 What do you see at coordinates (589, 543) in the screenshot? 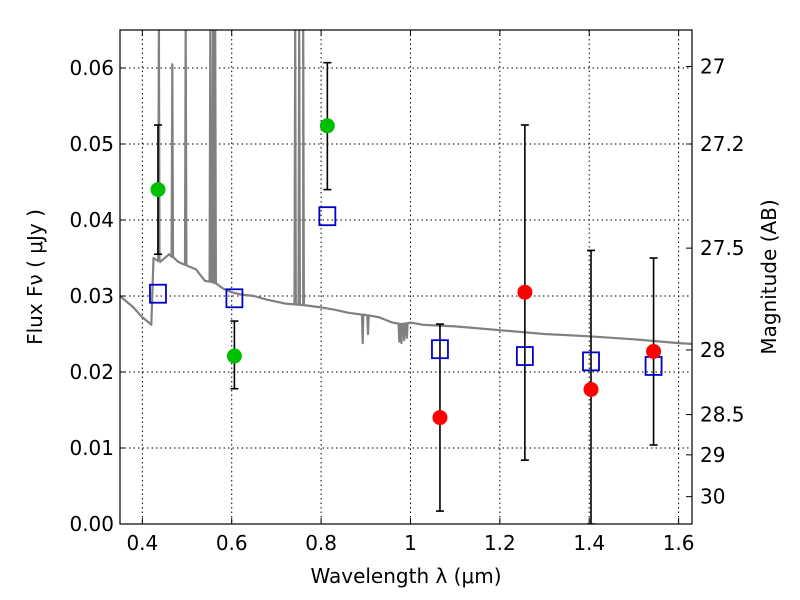
I see `x-tick-label: 1.4` at bounding box center [589, 543].